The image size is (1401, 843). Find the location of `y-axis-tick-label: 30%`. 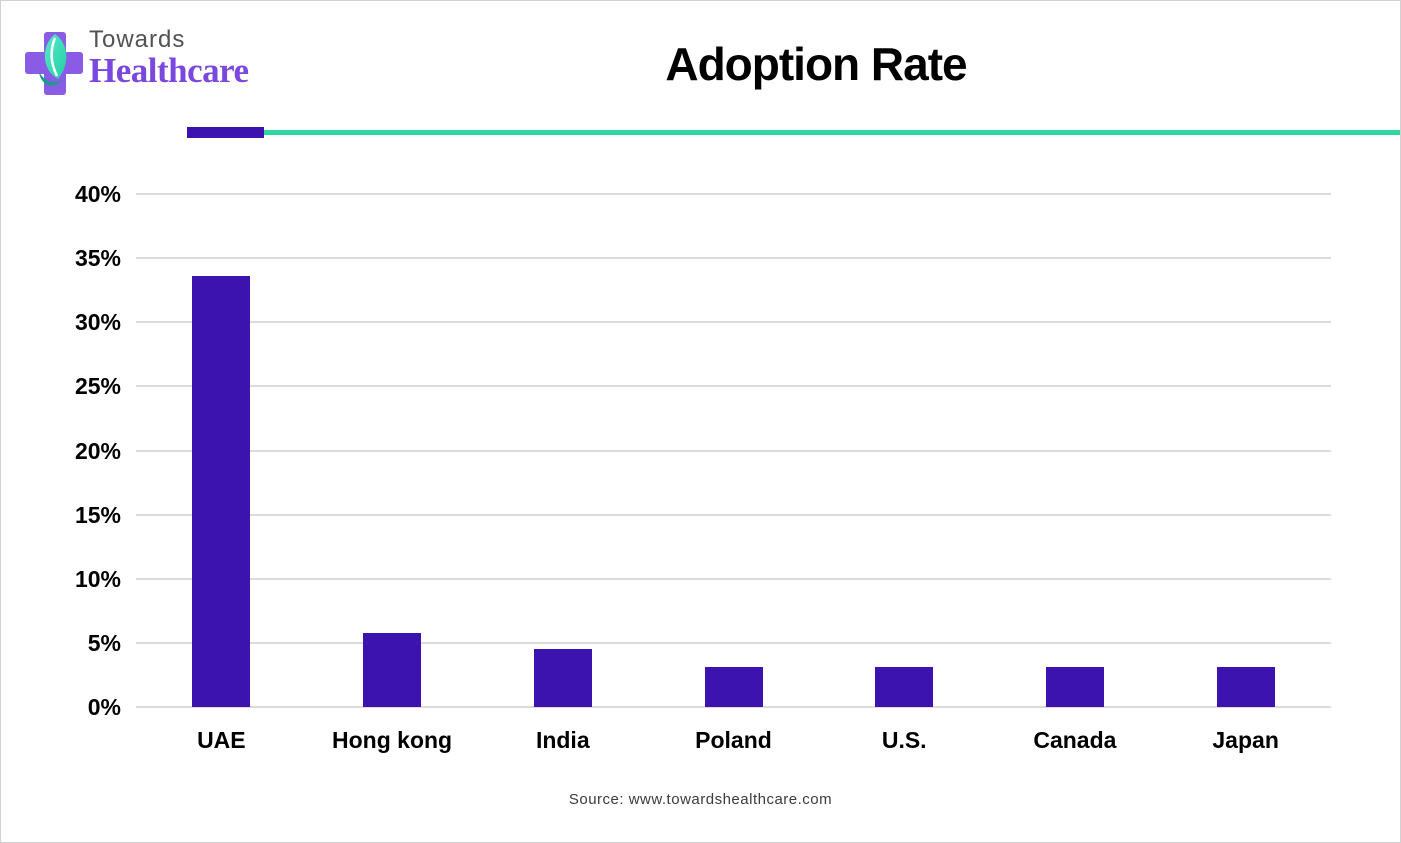

y-axis-tick-label: 30% is located at coordinates (97, 322).